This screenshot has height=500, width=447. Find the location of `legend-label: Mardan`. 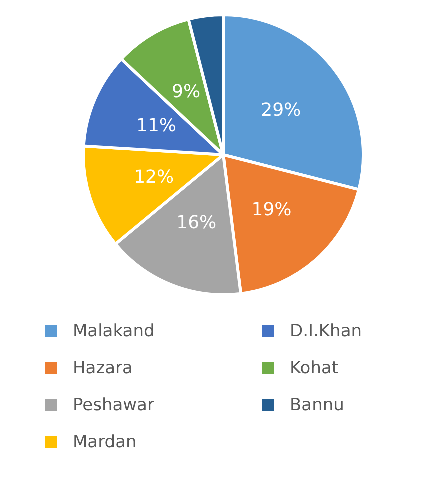

legend-label: Mardan is located at coordinates (105, 442).